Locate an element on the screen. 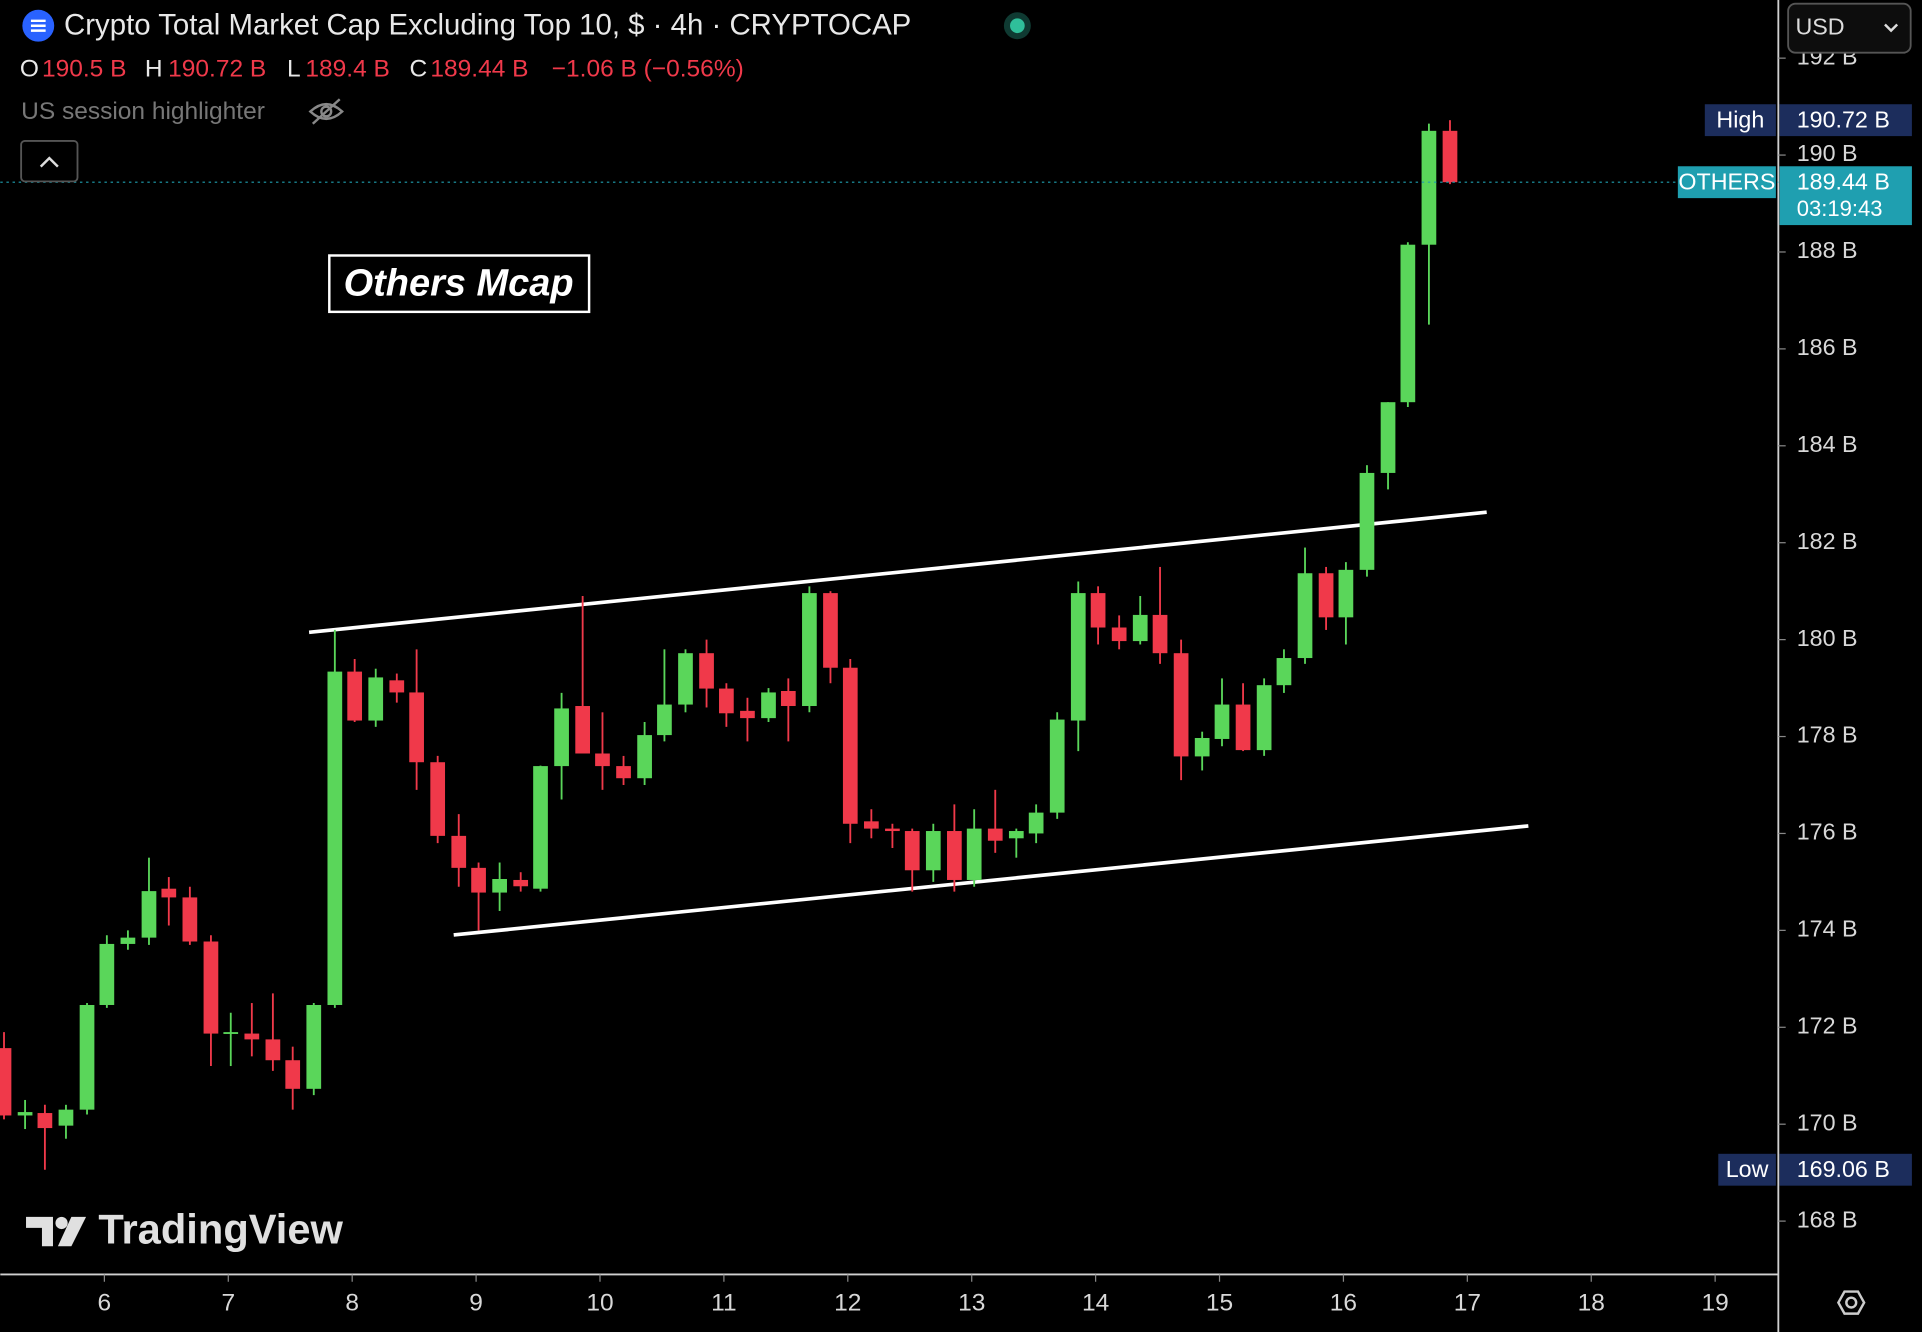 This screenshot has width=1922, height=1332. x-tick-label: 9 is located at coordinates (476, 1302).